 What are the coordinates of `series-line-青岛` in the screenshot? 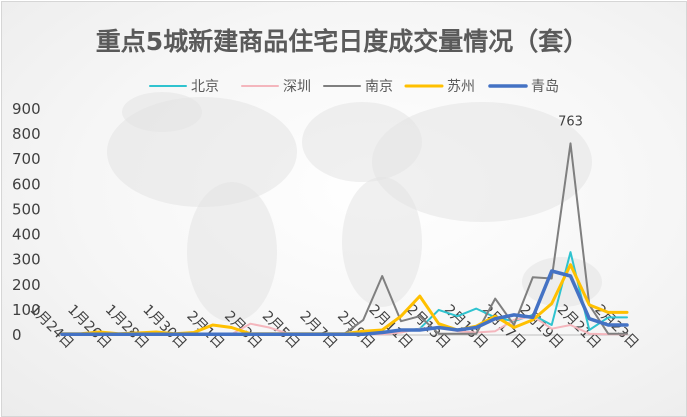 It's located at (344, 302).